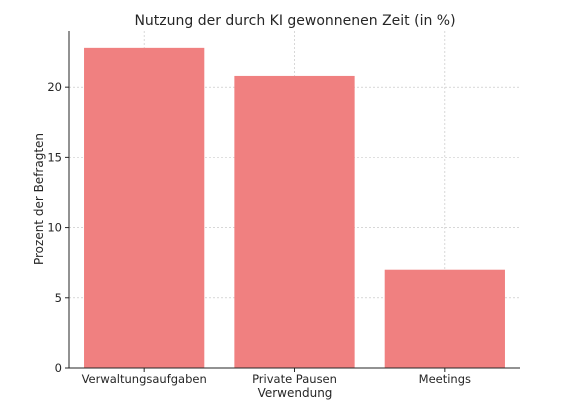 The width and height of the screenshot is (570, 408). Describe the element at coordinates (295, 393) in the screenshot. I see `x-axis-label: Verwendung` at that location.